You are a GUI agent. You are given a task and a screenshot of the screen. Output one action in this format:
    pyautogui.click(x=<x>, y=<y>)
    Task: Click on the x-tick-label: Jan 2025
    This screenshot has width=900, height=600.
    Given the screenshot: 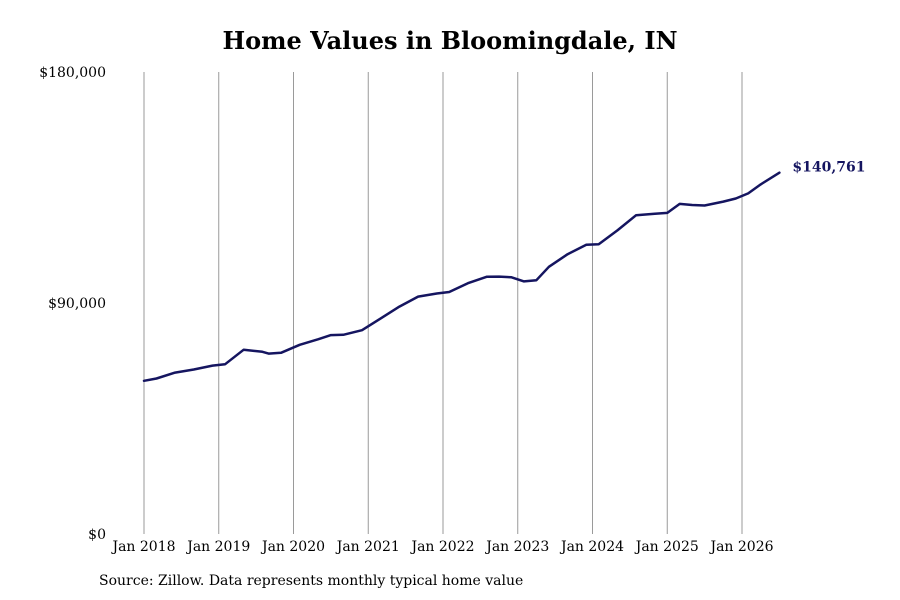 What is the action you would take?
    pyautogui.click(x=666, y=547)
    